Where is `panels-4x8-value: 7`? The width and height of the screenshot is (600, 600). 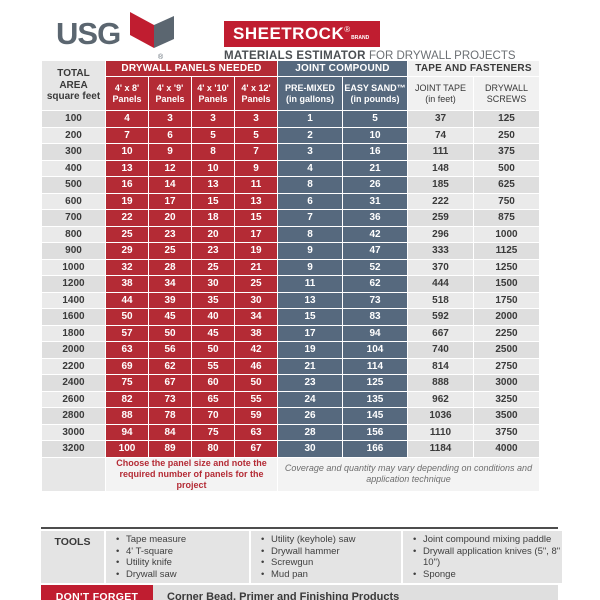 panels-4x8-value: 7 is located at coordinates (127, 135).